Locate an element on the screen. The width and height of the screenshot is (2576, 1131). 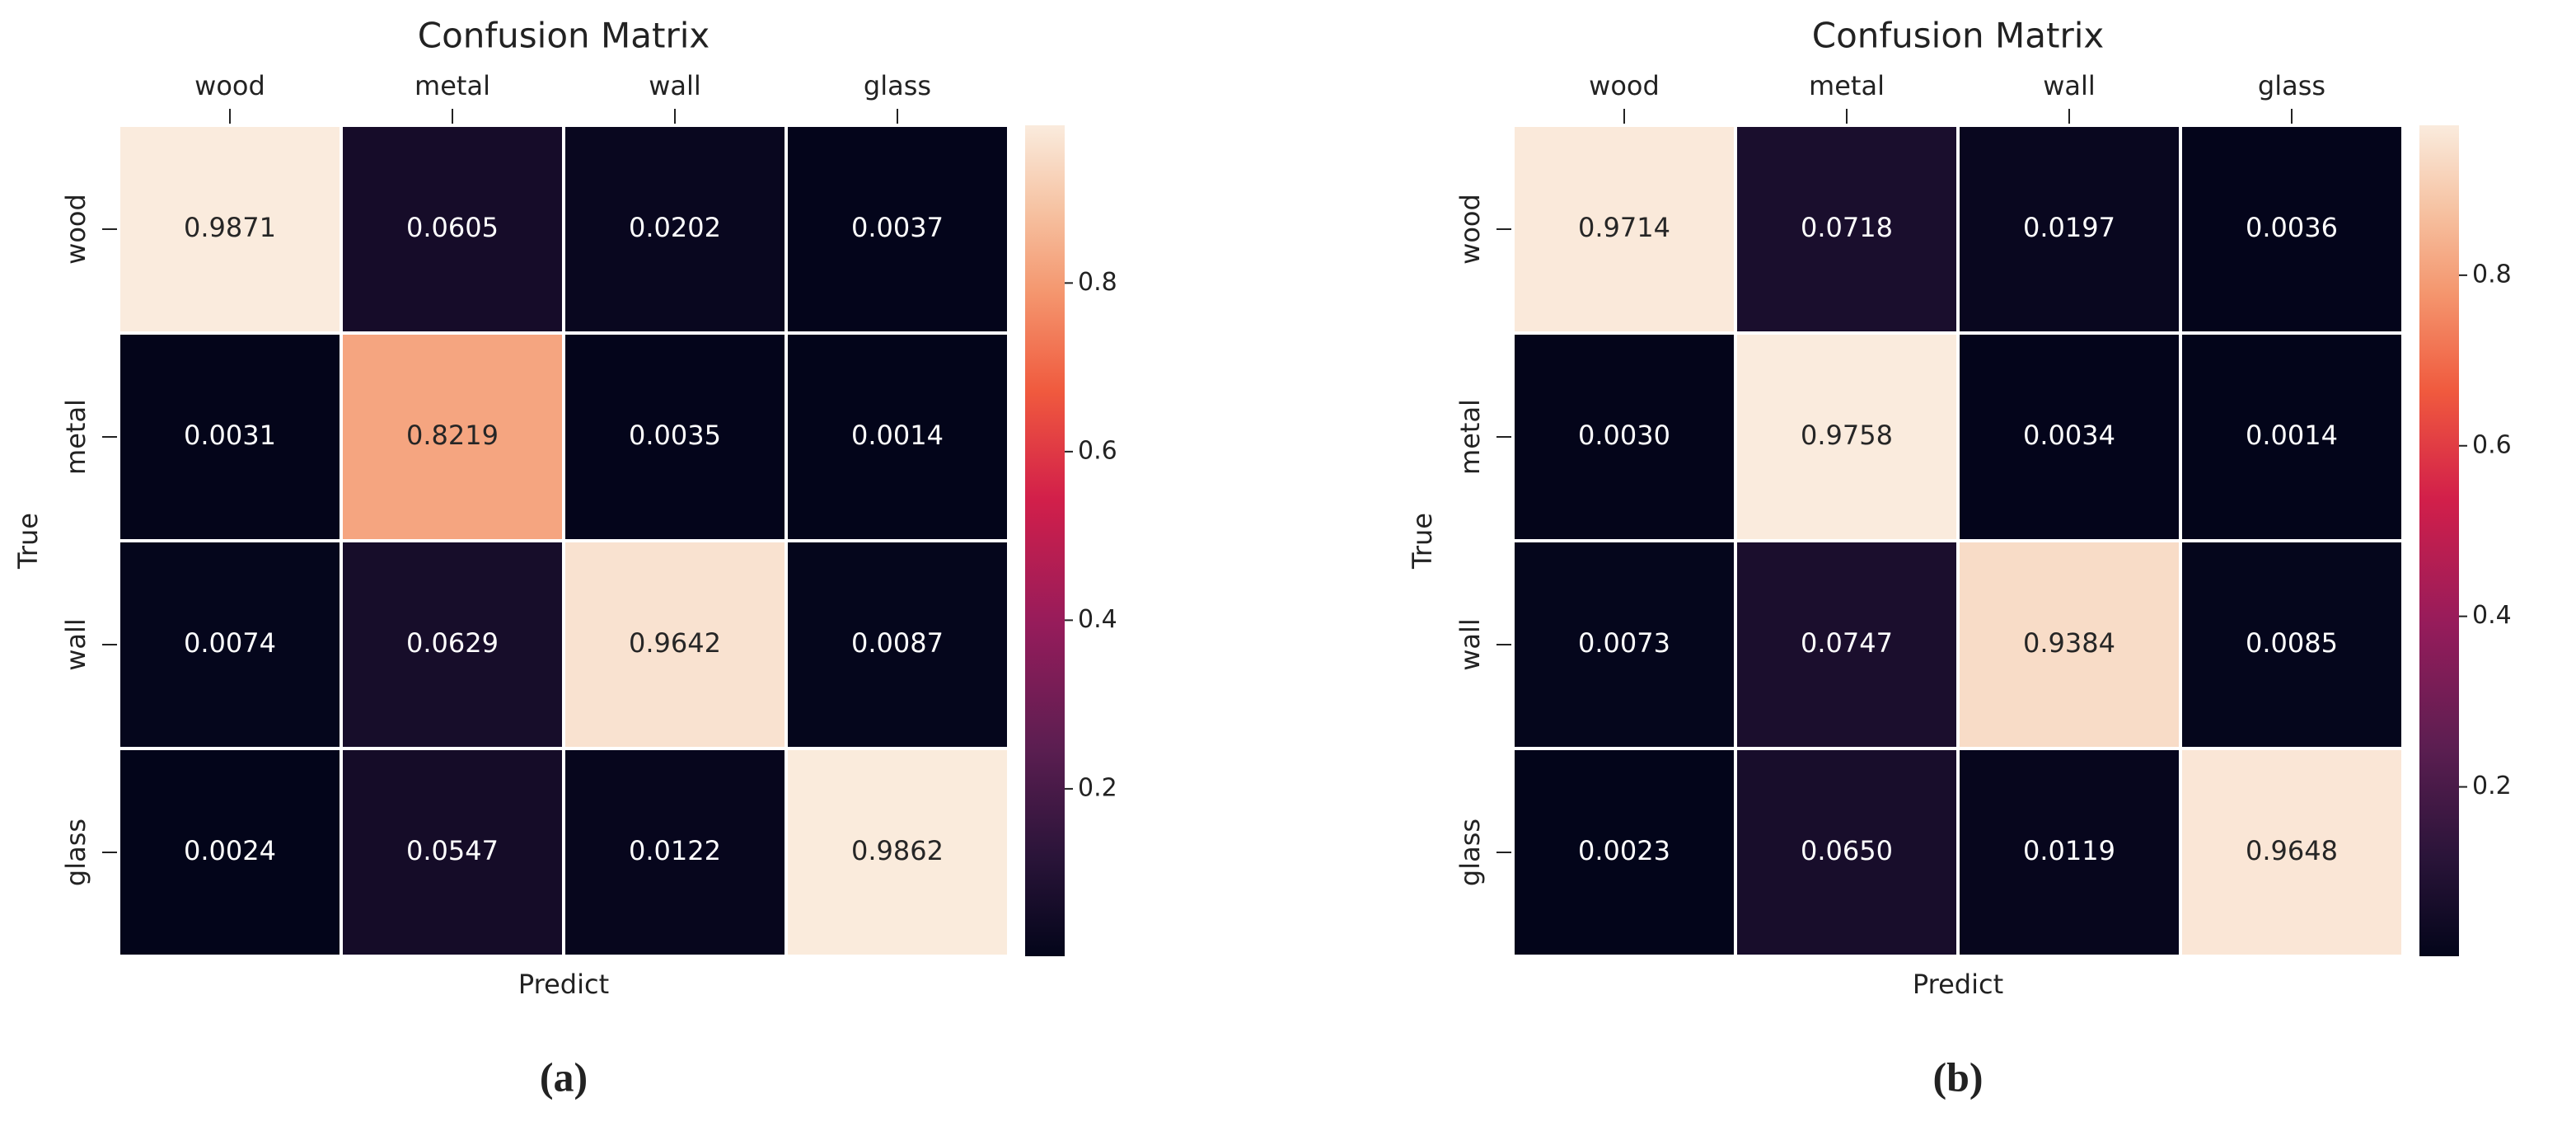
cell-label: 0.0034 is located at coordinates (2069, 435).